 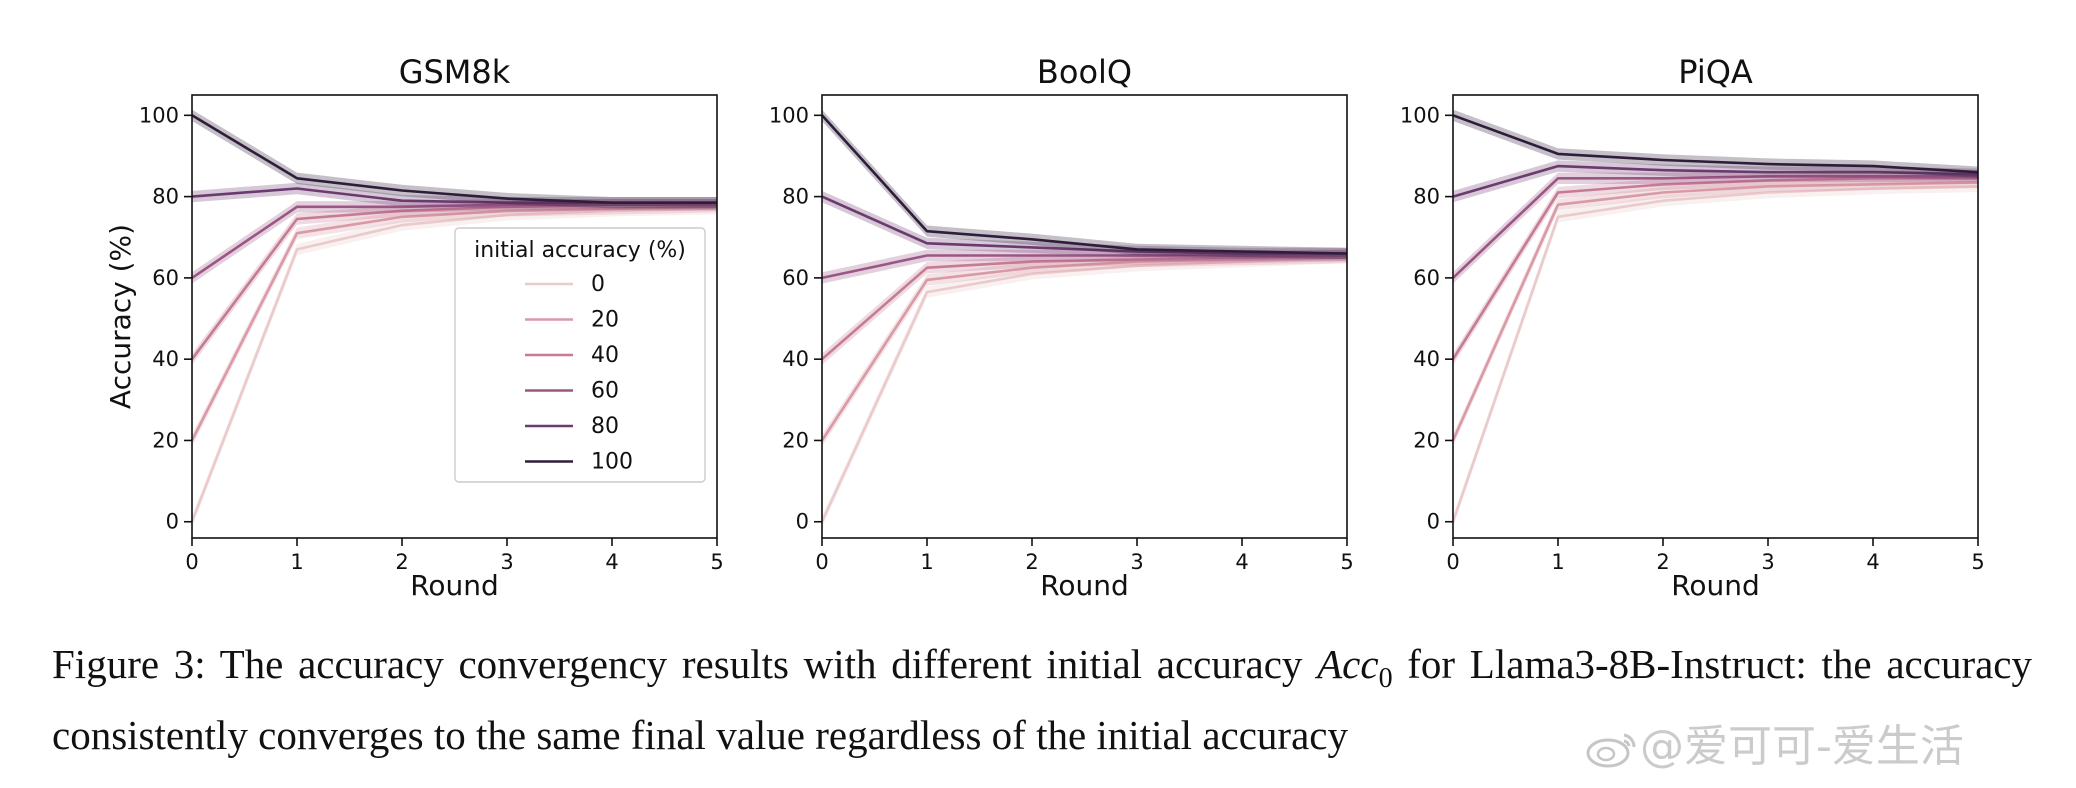 What do you see at coordinates (605, 355) in the screenshot?
I see `legend-label-40: 40` at bounding box center [605, 355].